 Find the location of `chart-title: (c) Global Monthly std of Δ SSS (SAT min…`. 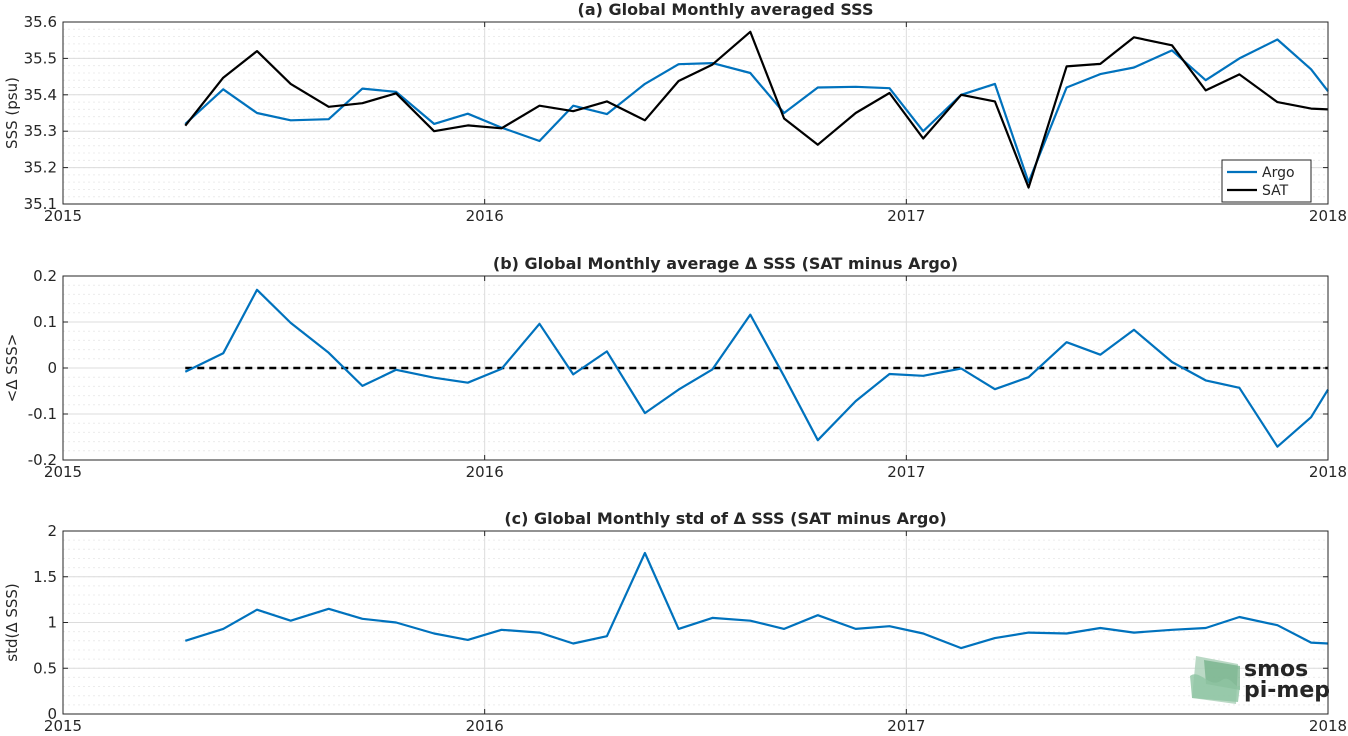

chart-title: (c) Global Monthly std of Δ SSS (SAT min… is located at coordinates (725, 518).